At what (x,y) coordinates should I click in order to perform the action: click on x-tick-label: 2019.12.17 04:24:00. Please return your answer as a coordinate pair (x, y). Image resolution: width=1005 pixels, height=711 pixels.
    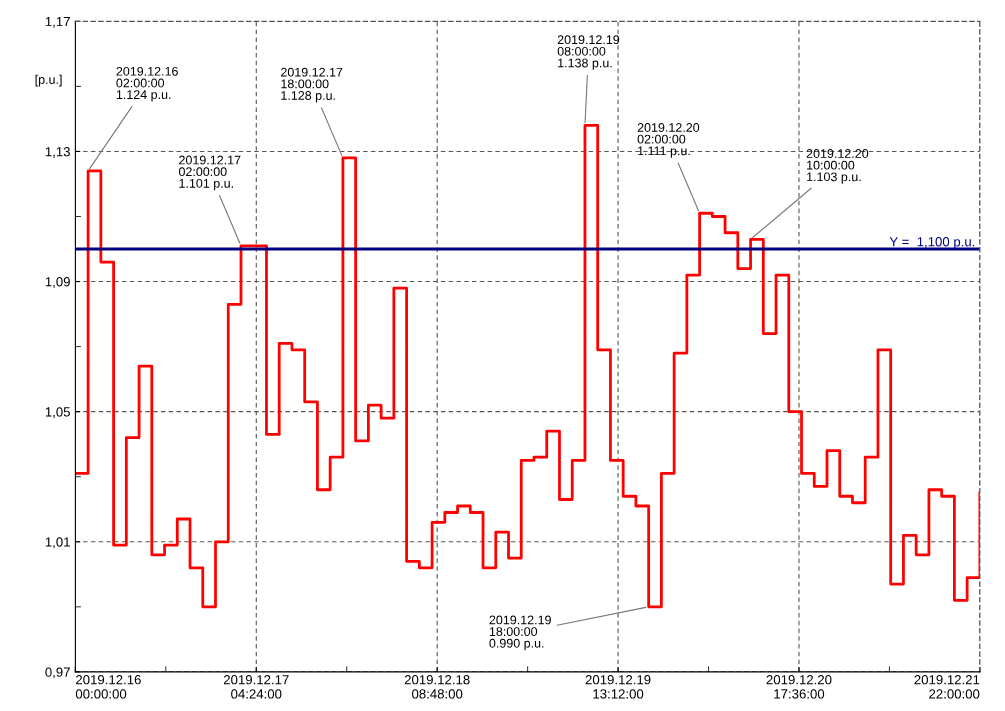
    Looking at the image, I should click on (256, 687).